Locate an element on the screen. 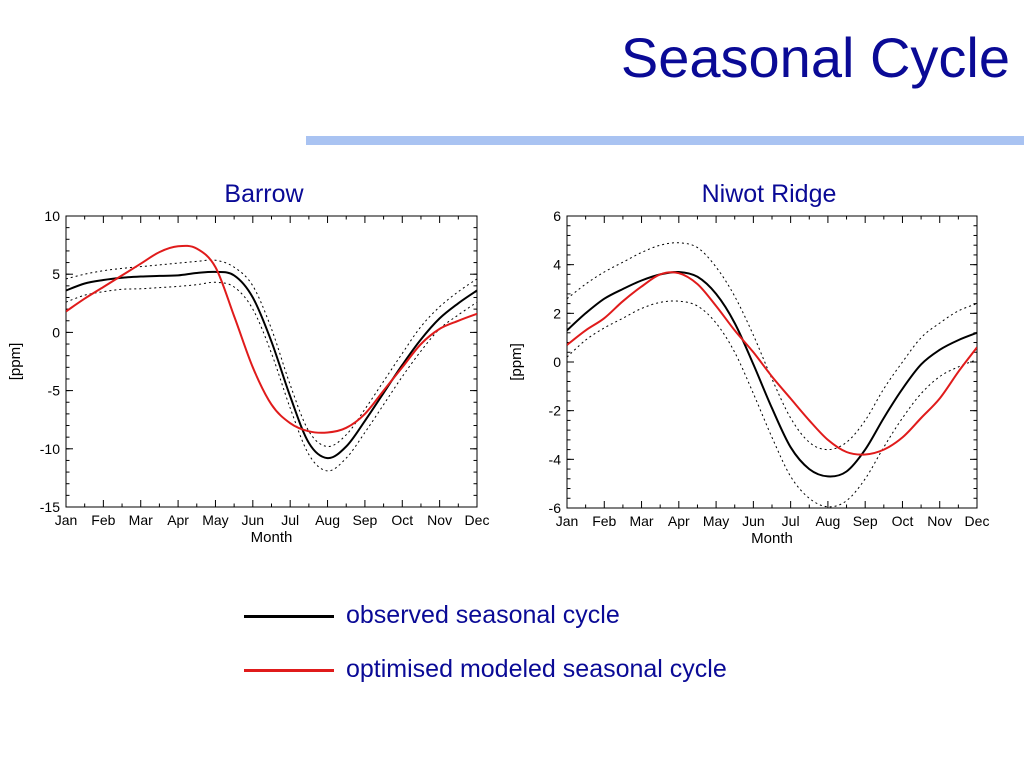 The image size is (1024, 768). niwot-x-tick-label-nov: Nov is located at coordinates (939, 521).